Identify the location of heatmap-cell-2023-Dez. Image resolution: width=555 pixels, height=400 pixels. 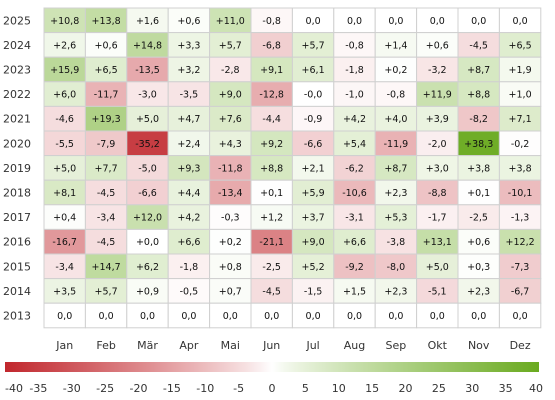
(520, 69).